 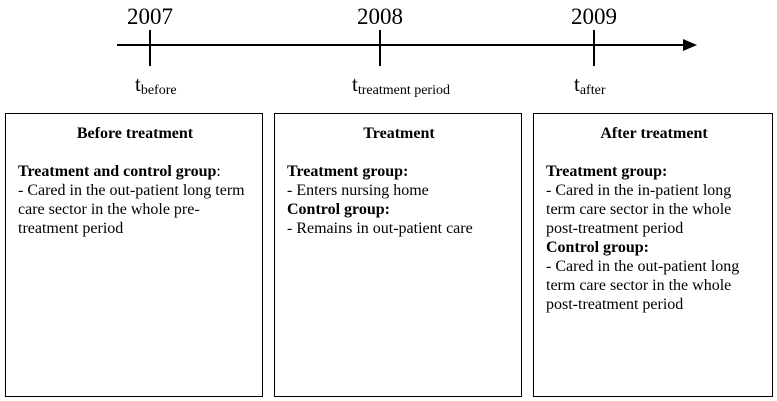 I want to click on time-subscript: treatment period, so click(x=403, y=90).